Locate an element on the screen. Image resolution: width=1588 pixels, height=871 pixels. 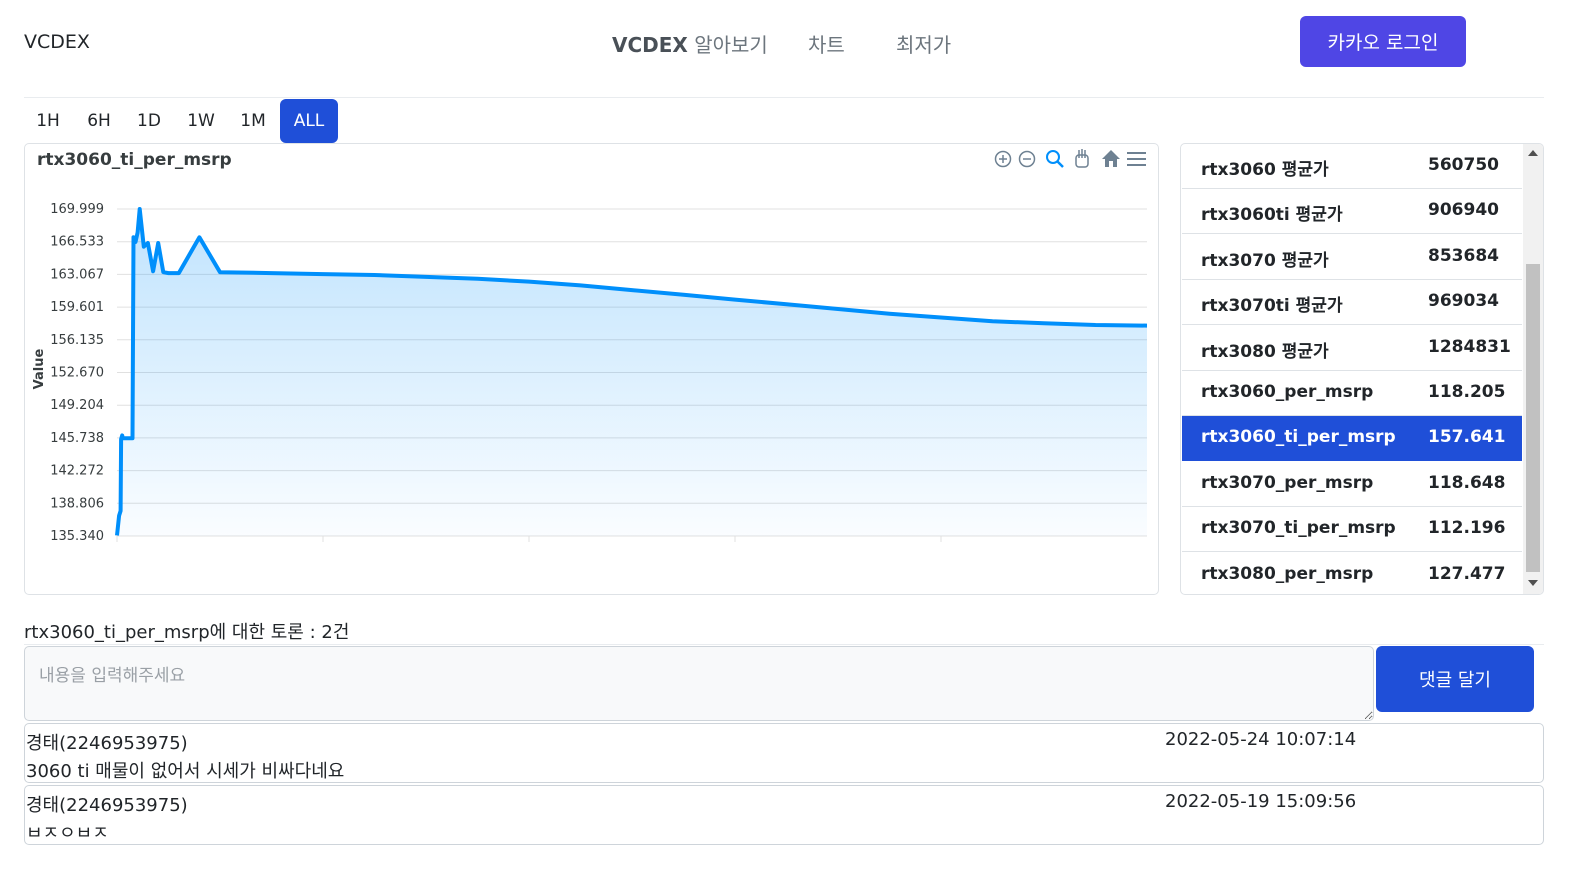
metric-name: rtx3070_ti_per_msrp is located at coordinates (1298, 528).